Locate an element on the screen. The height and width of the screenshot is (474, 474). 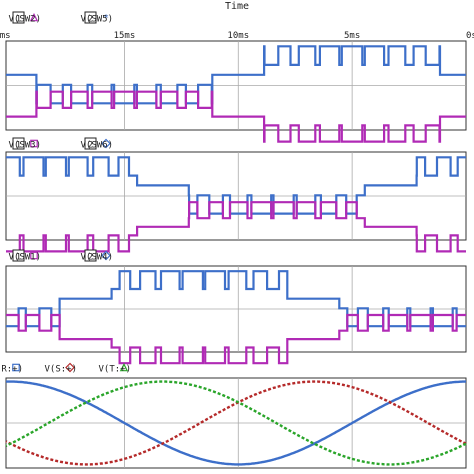
legend-label: V(R:+) is located at coordinates (11, 370).